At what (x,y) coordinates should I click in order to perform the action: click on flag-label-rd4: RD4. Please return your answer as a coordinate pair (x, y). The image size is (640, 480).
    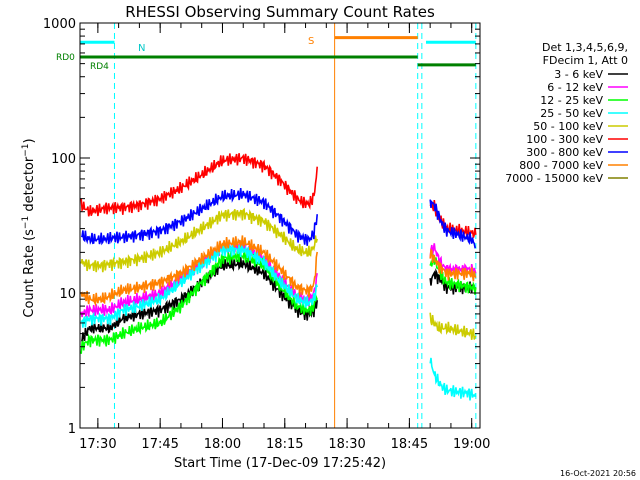
    Looking at the image, I should click on (99, 67).